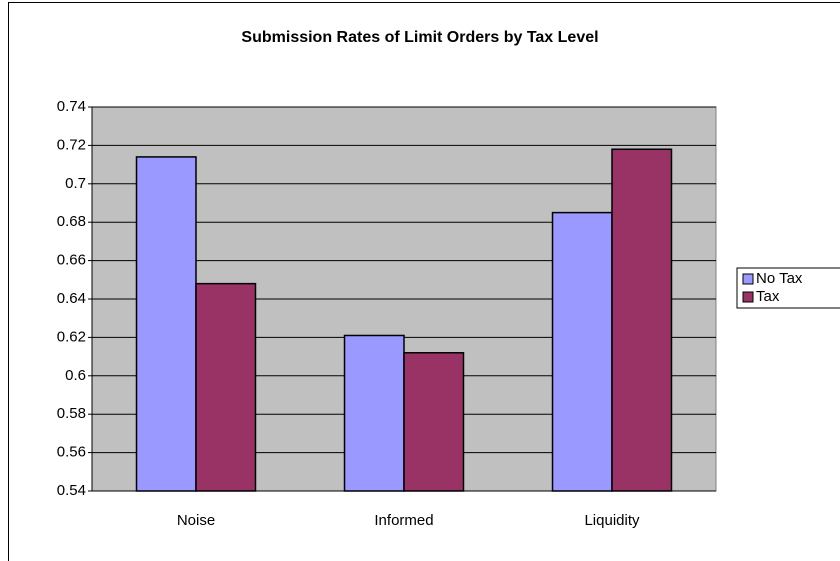  I want to click on y-tick-label: 0.72, so click(71, 144).